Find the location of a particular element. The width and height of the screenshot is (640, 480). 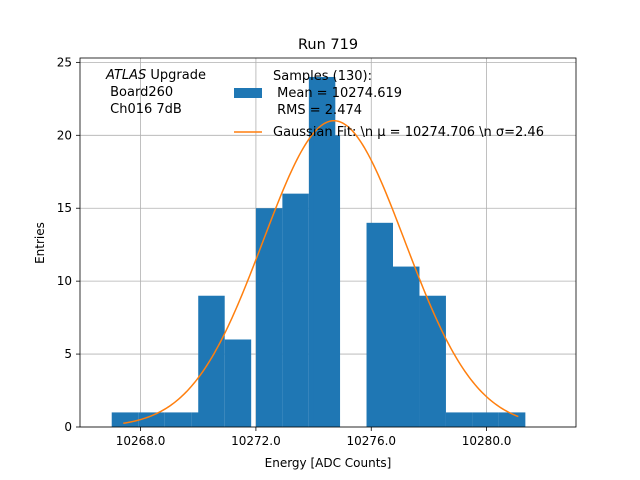

y-axis-ticks: 0 5 10 15 20 25 is located at coordinates (68, 244).